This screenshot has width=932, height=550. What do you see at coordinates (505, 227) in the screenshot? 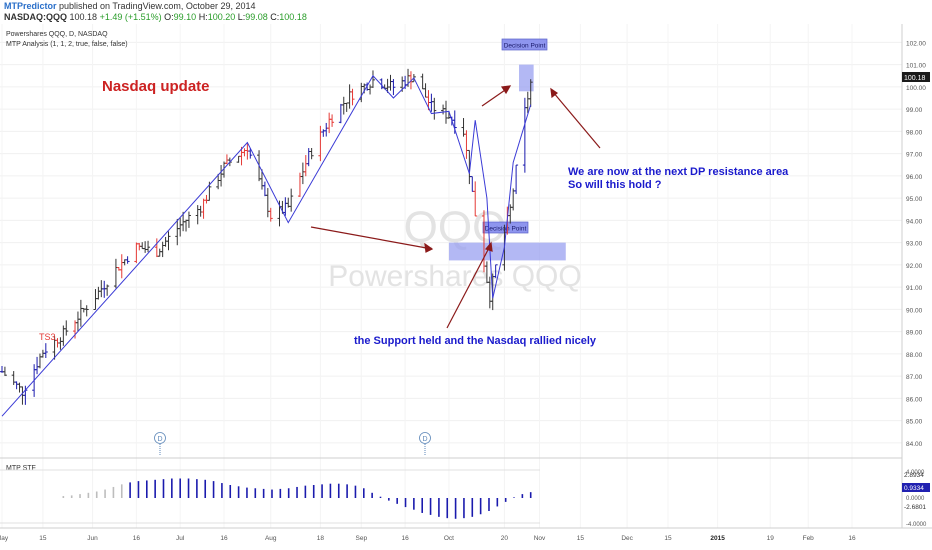
I see `decision-point-label-lower: Decision Point` at bounding box center [505, 227].